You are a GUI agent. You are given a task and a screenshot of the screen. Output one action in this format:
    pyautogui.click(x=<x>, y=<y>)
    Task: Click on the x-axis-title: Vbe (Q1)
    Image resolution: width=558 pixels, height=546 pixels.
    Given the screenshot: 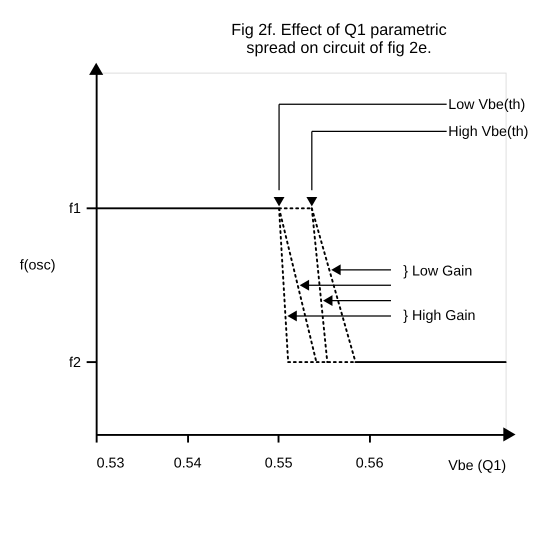 What is the action you would take?
    pyautogui.click(x=477, y=466)
    